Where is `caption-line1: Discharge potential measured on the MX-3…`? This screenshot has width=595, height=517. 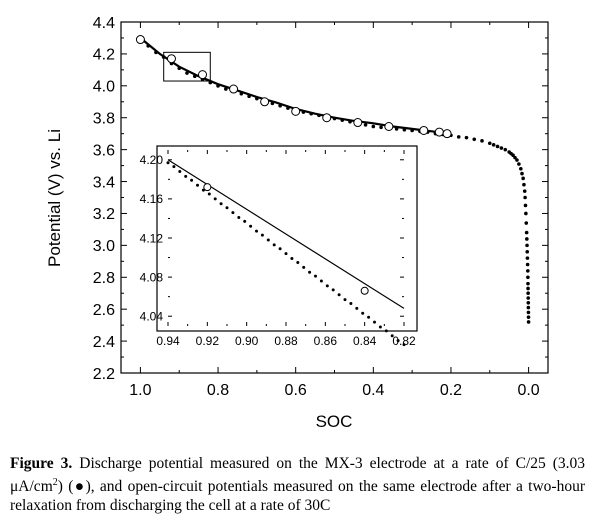 caption-line1: Discharge potential measured on the MX-3… is located at coordinates (294, 463).